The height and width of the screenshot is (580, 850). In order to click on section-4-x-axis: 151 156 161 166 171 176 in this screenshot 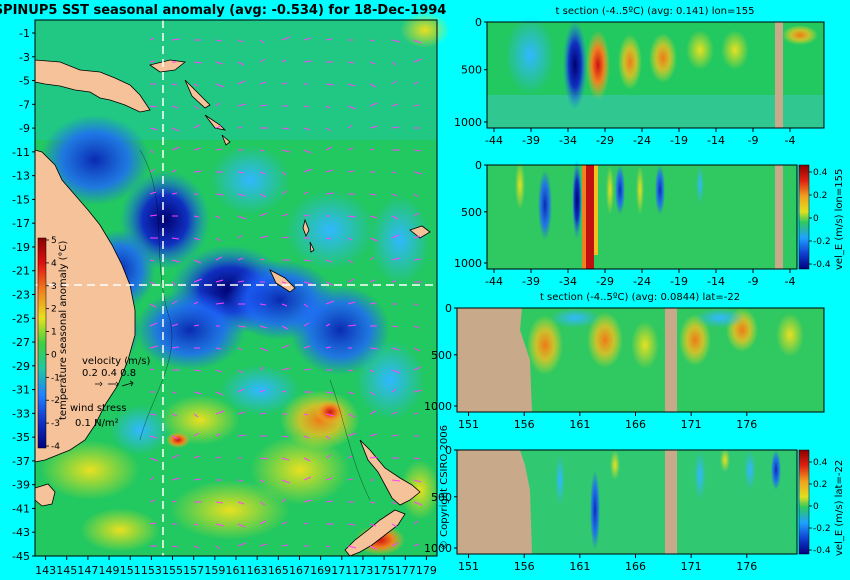, I will do `click(607, 563)`.